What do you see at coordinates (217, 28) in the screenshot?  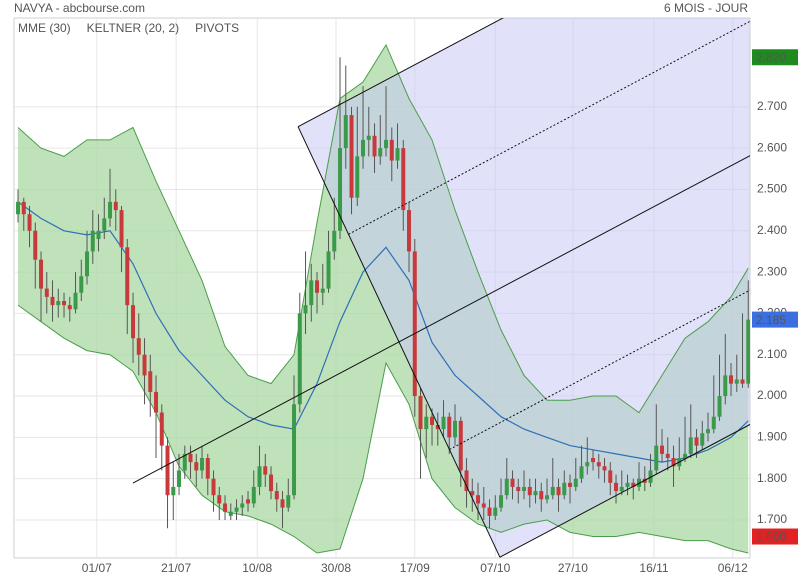 I see `legend-entry: PIVOTS` at bounding box center [217, 28].